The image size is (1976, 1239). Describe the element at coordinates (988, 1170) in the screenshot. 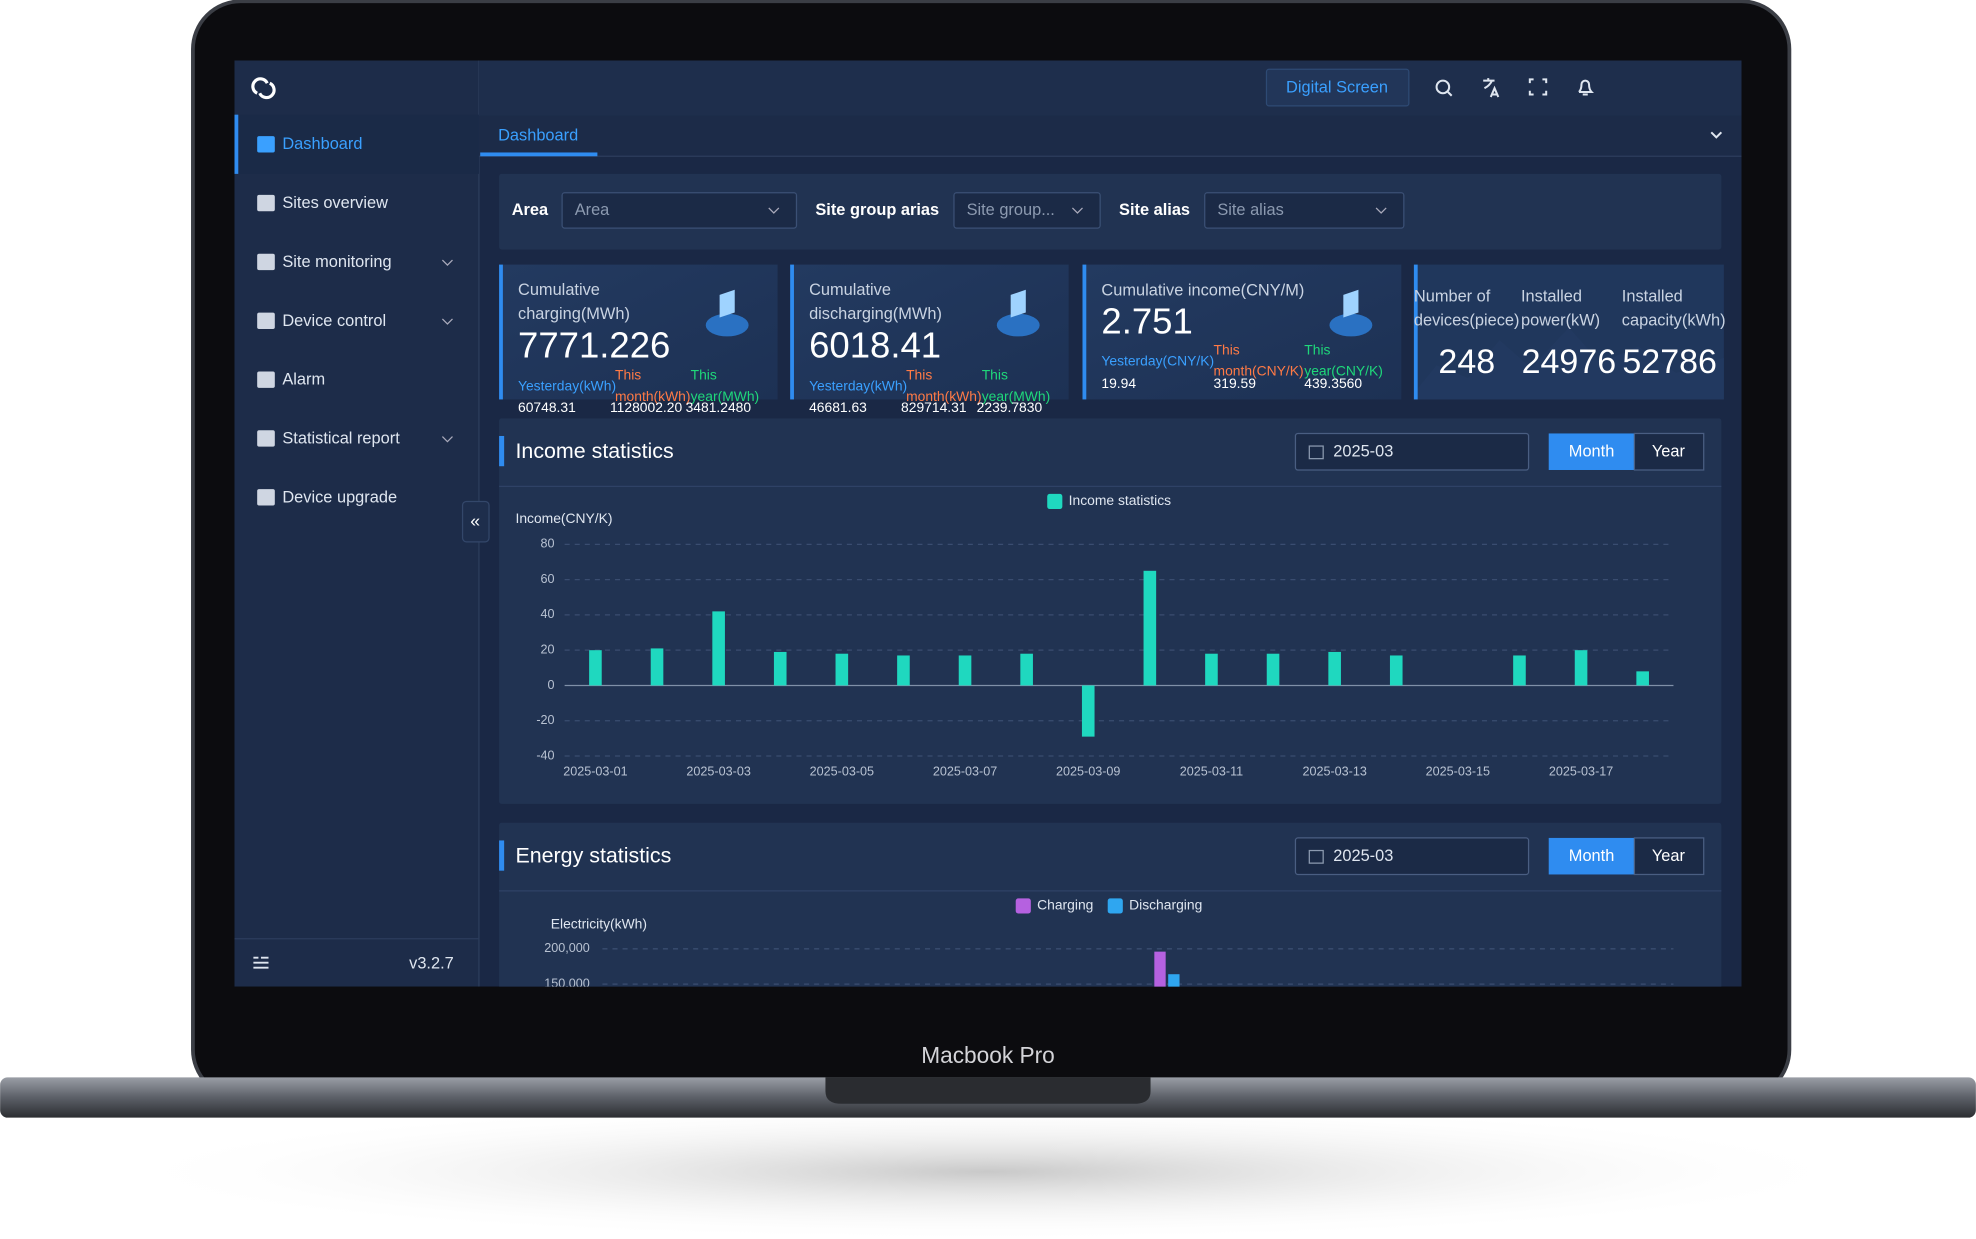

I see `shadow` at that location.